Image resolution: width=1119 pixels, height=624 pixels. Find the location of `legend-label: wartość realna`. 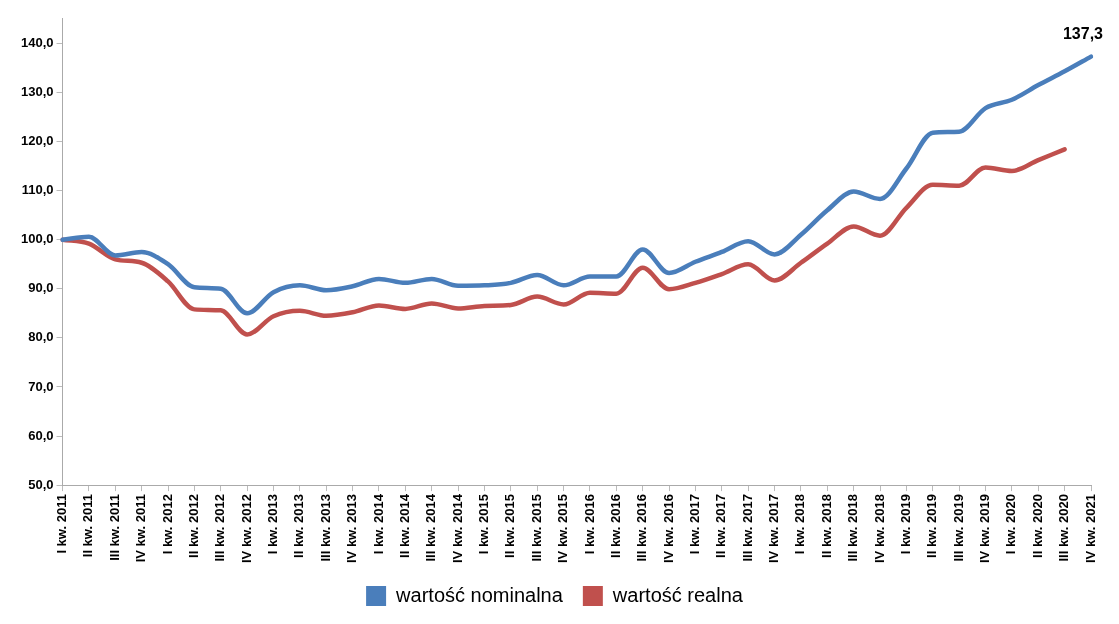

legend-label: wartość realna is located at coordinates (677, 594).